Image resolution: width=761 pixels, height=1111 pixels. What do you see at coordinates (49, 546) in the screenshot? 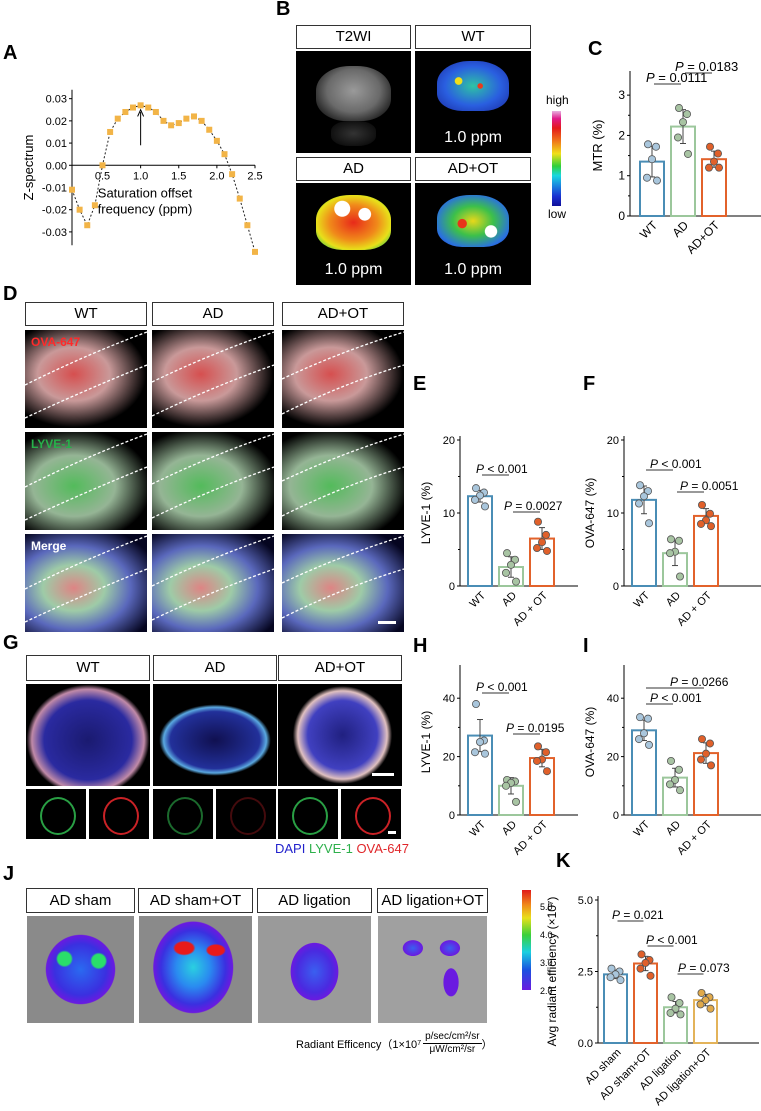
I see `channel-label: Merge` at bounding box center [49, 546].